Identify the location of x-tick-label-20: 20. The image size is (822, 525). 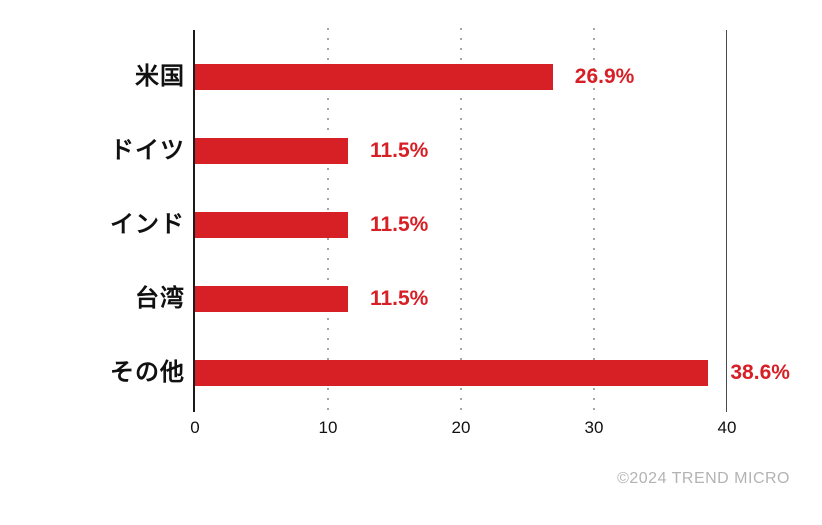
(461, 427).